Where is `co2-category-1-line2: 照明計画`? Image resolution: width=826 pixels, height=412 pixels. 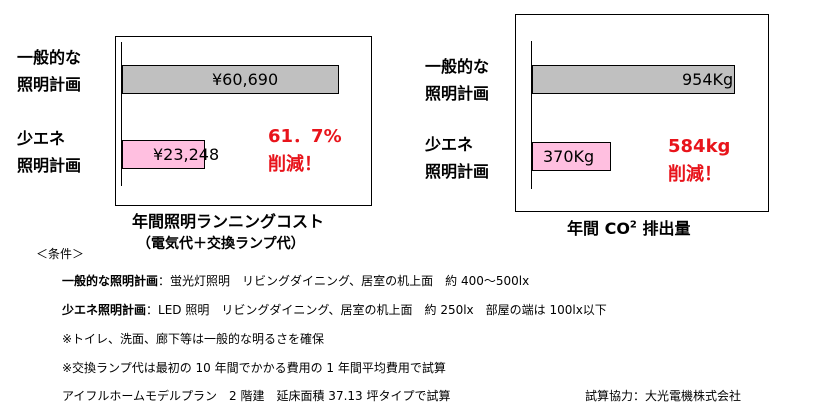
co2-category-1-line2: 照明計画 is located at coordinates (457, 93).